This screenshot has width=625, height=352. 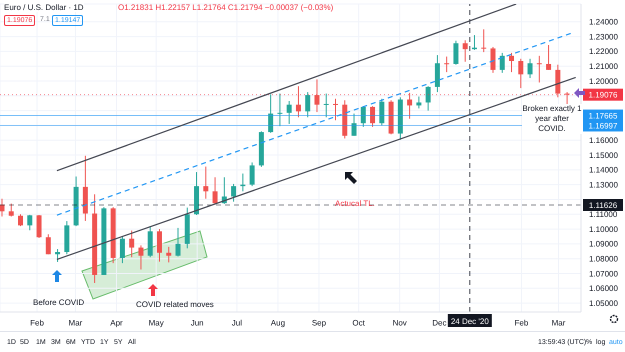 What do you see at coordinates (439, 323) in the screenshot?
I see `x-tick-label: Dec` at bounding box center [439, 323].